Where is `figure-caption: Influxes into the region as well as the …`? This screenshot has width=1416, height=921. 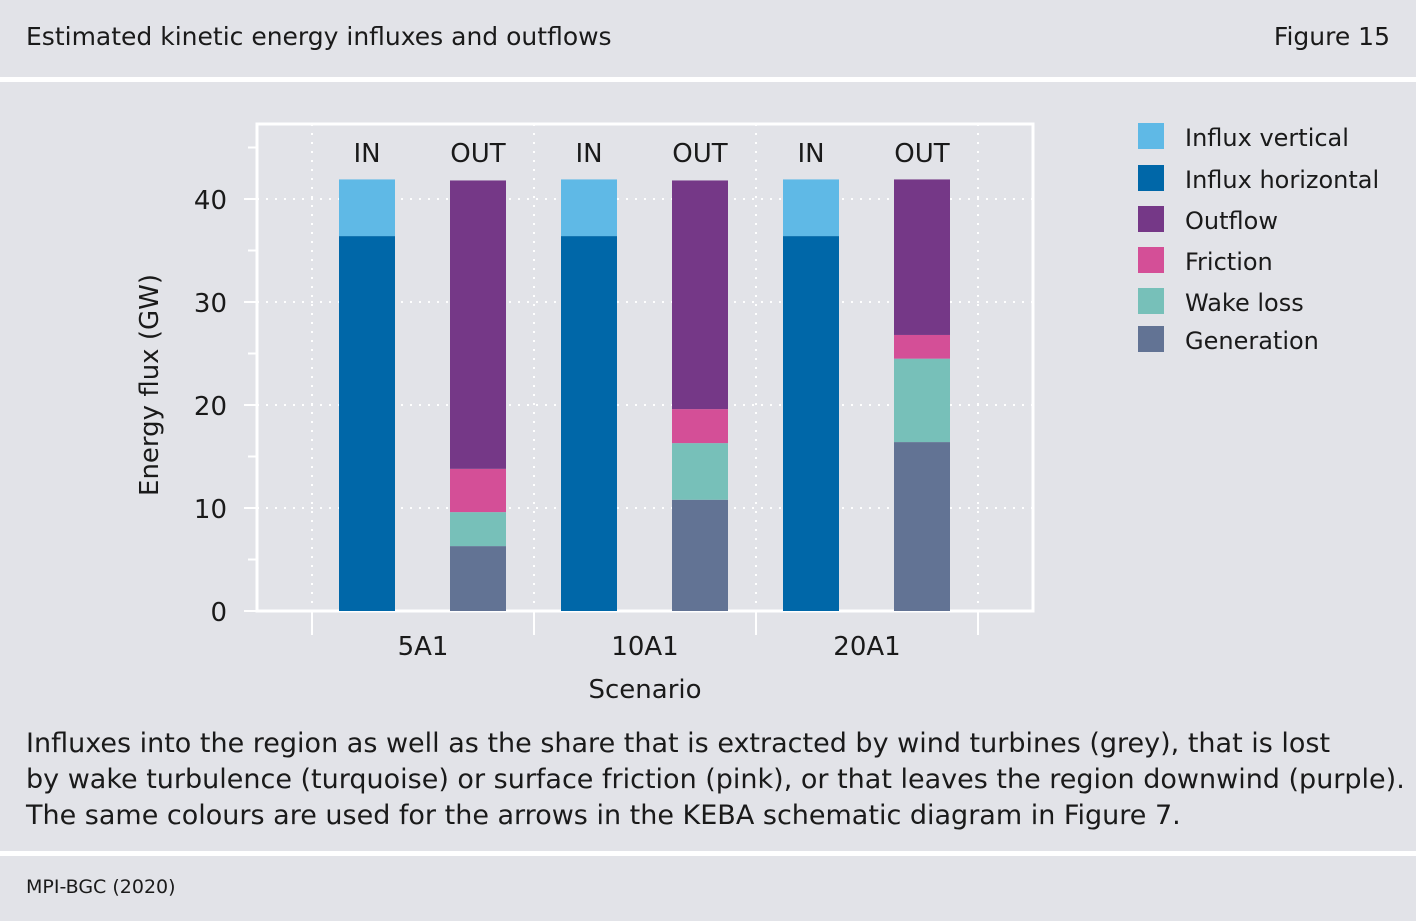 figure-caption: Influxes into the region as well as the … is located at coordinates (716, 780).